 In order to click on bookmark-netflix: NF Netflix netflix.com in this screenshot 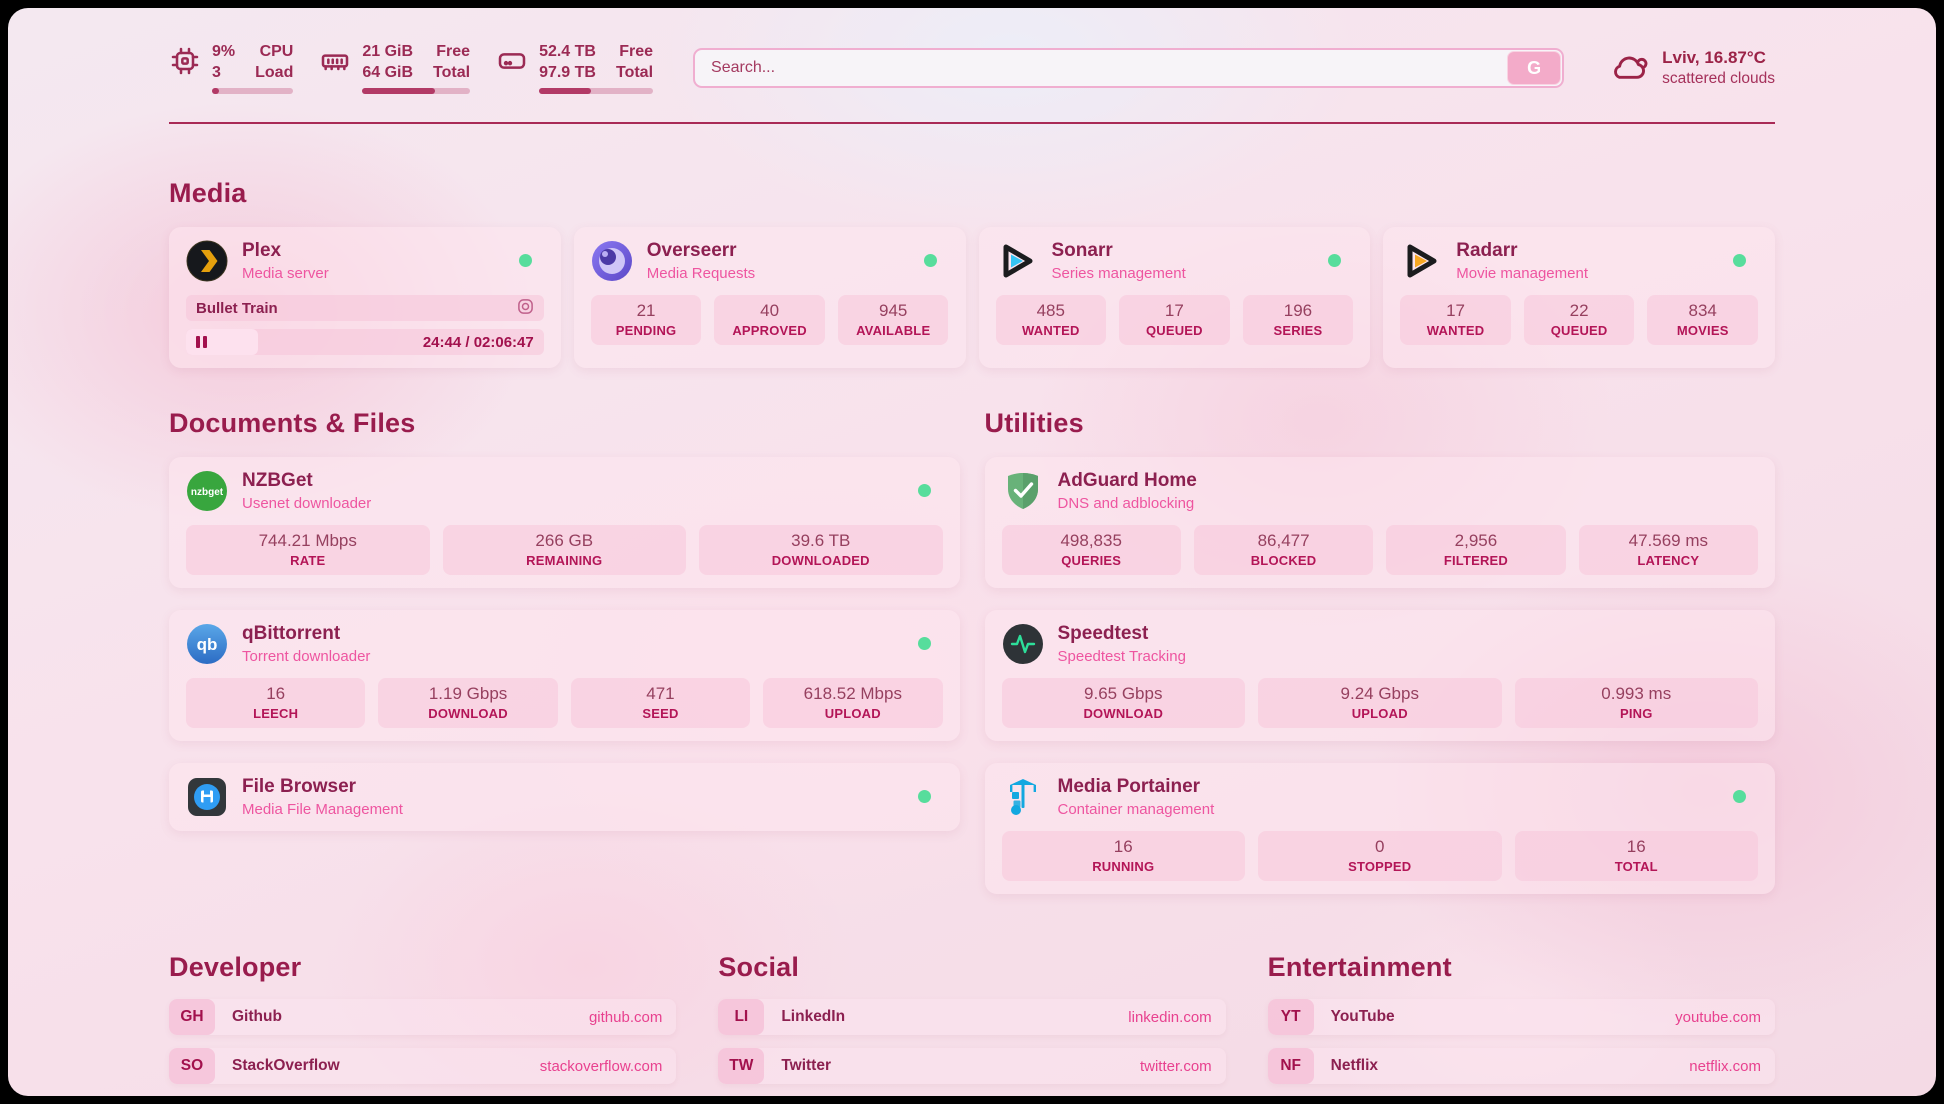, I will do `click(1521, 1066)`.